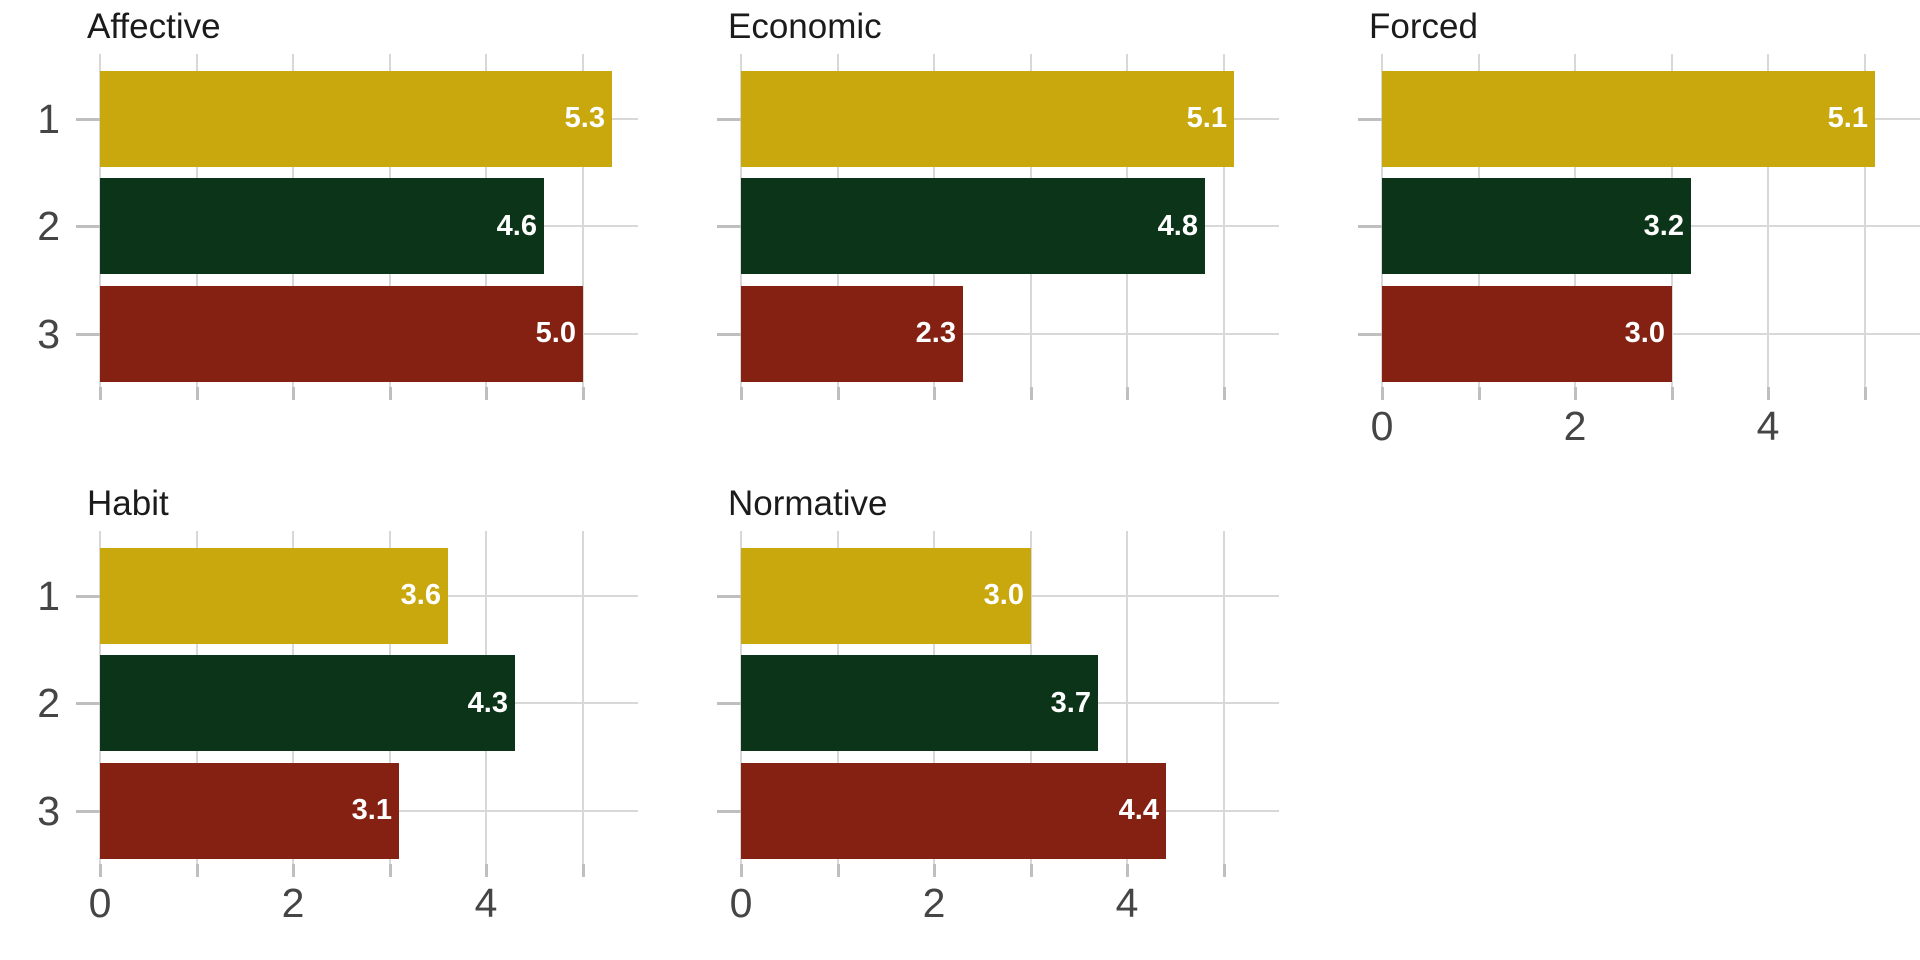 Image resolution: width=1920 pixels, height=960 pixels. I want to click on panel-economic: 5.1 4.8 2.3, so click(998, 227).